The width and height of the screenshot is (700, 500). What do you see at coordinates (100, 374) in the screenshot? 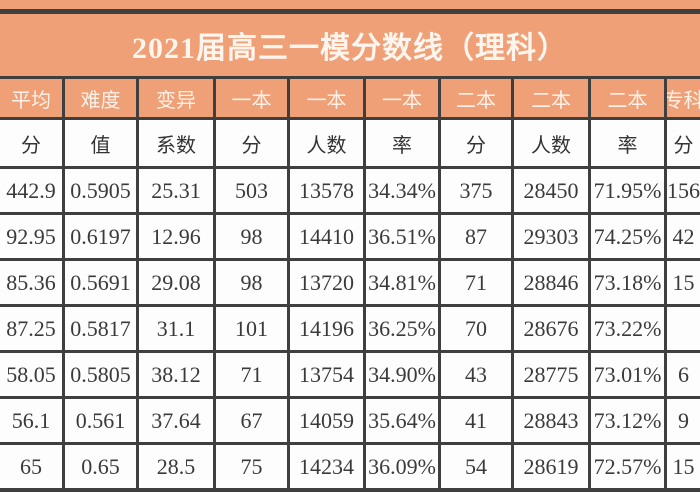
I see `table-cell: 0.5805` at bounding box center [100, 374].